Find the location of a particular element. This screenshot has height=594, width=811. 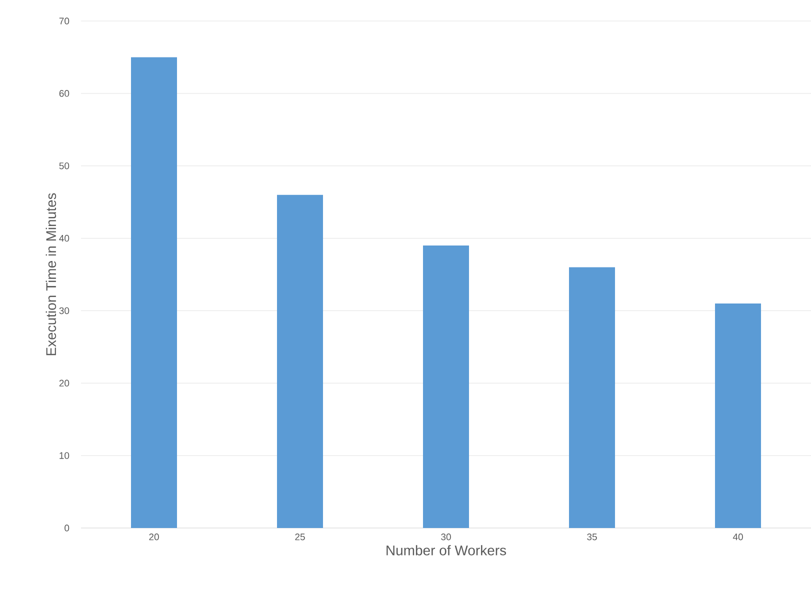

y-tick-label: 0 is located at coordinates (67, 528).